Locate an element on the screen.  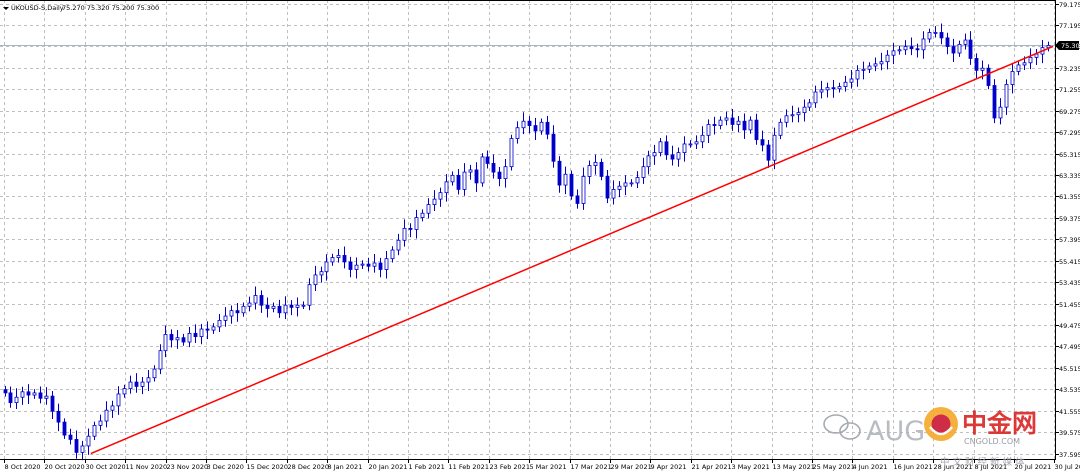
wechat-icon is located at coordinates (842, 427).